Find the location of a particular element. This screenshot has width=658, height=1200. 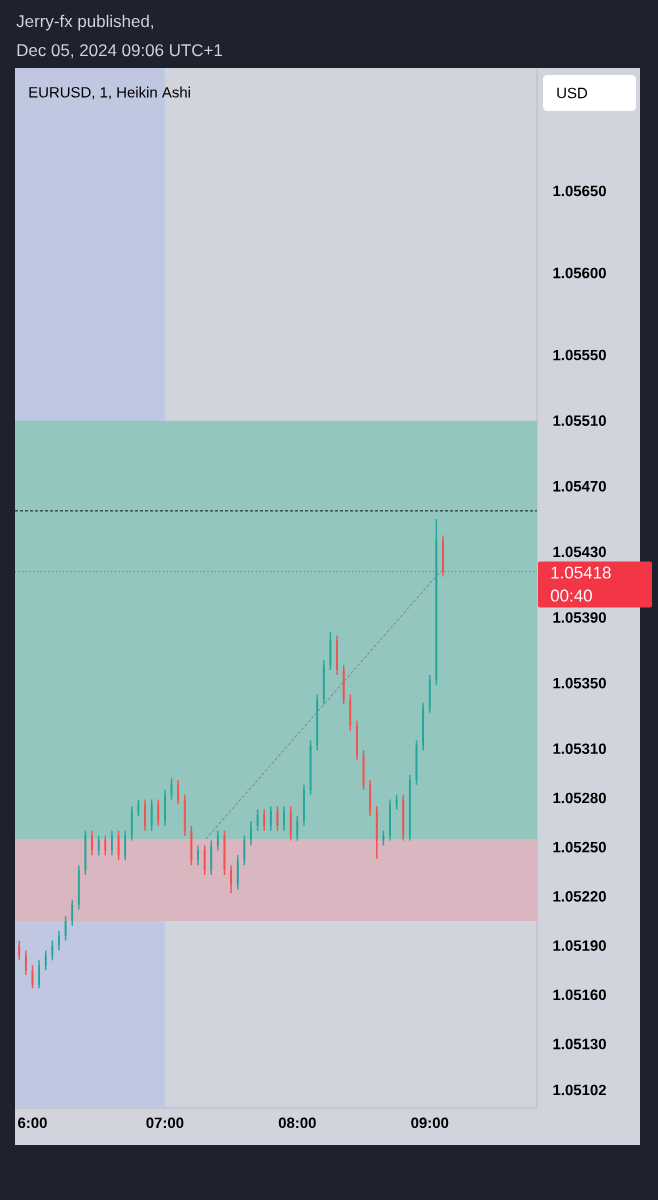

y-tick-label: 1.05310 is located at coordinates (579, 749).